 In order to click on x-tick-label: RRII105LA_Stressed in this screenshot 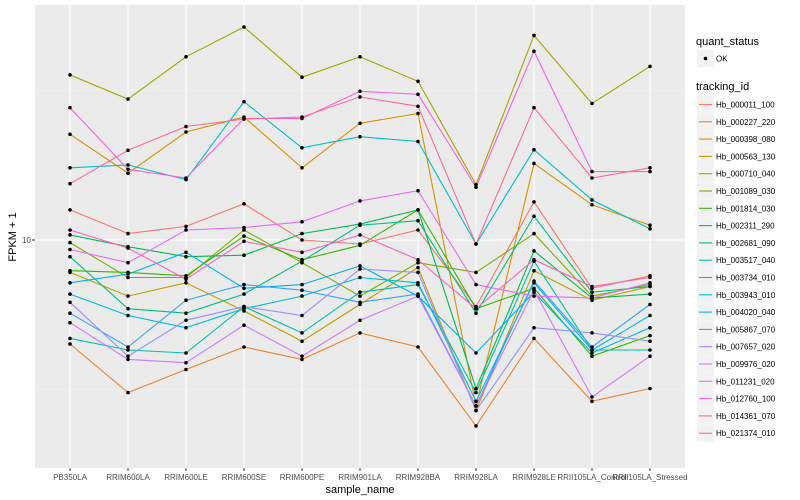, I will do `click(649, 477)`.